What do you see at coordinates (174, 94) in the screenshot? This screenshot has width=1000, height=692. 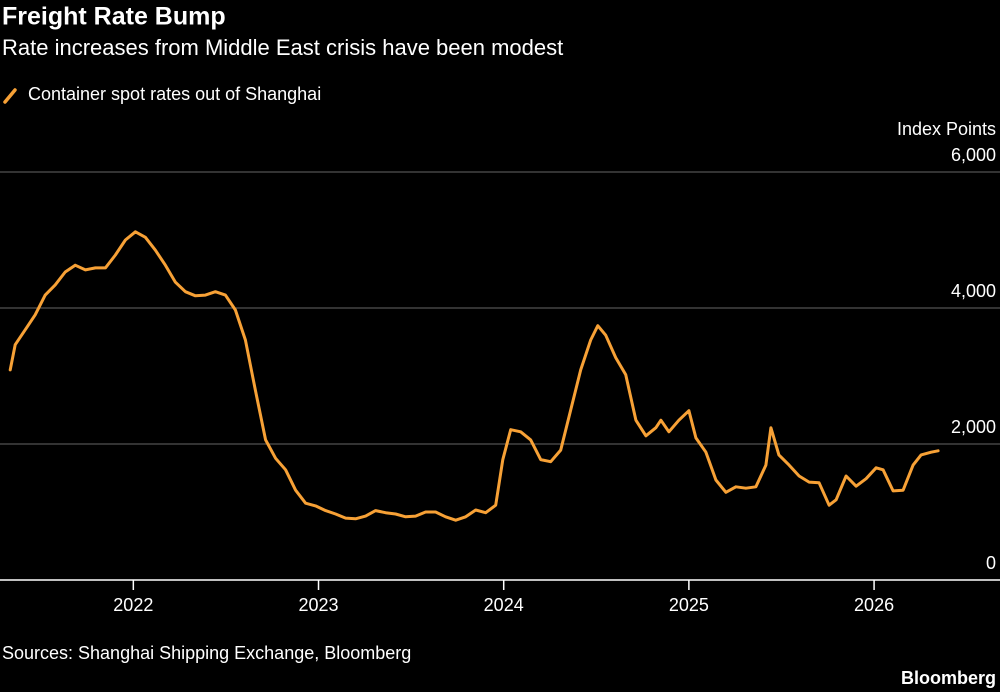 I see `legend-label: Container spot rates out of Shanghai` at bounding box center [174, 94].